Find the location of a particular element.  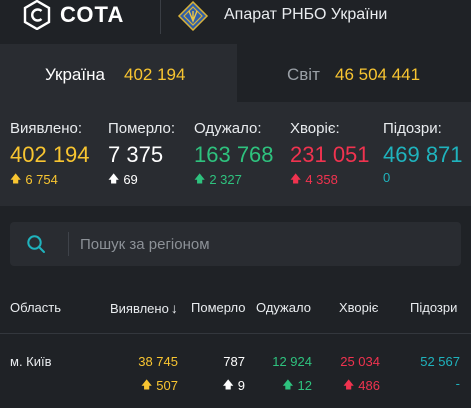

logo-text: СОТА is located at coordinates (92, 14).